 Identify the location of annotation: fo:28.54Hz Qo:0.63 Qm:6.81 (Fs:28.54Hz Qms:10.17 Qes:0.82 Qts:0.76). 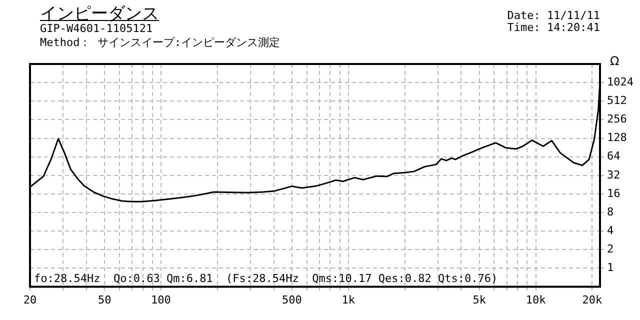
(266, 279).